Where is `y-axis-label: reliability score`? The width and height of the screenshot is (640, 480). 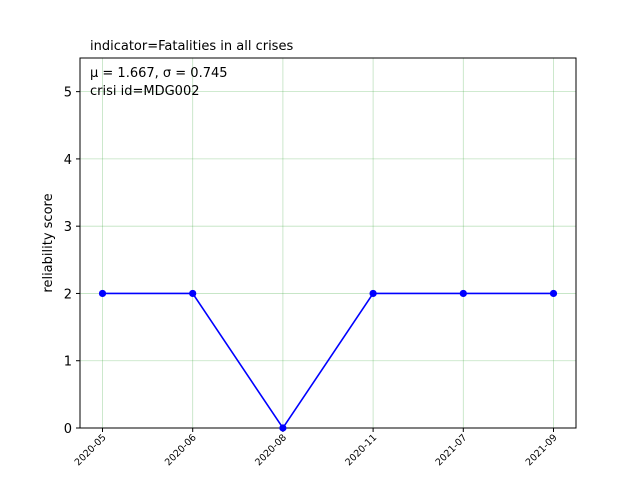
y-axis-label: reliability score is located at coordinates (48, 242).